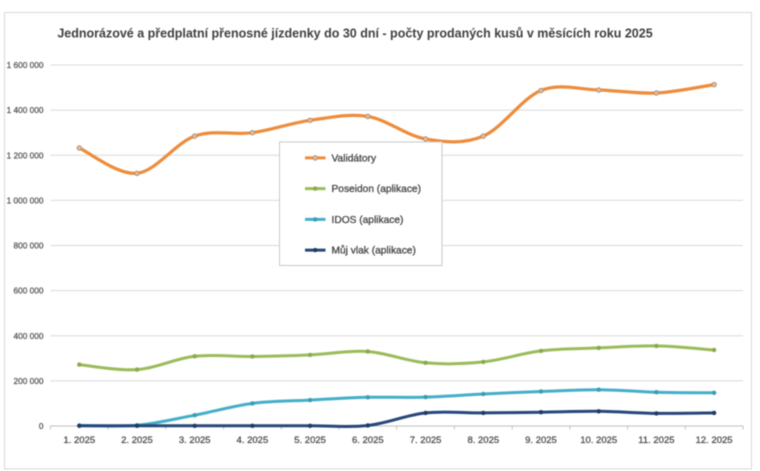  What do you see at coordinates (29, 381) in the screenshot?
I see `svg-text: 200 000` at bounding box center [29, 381].